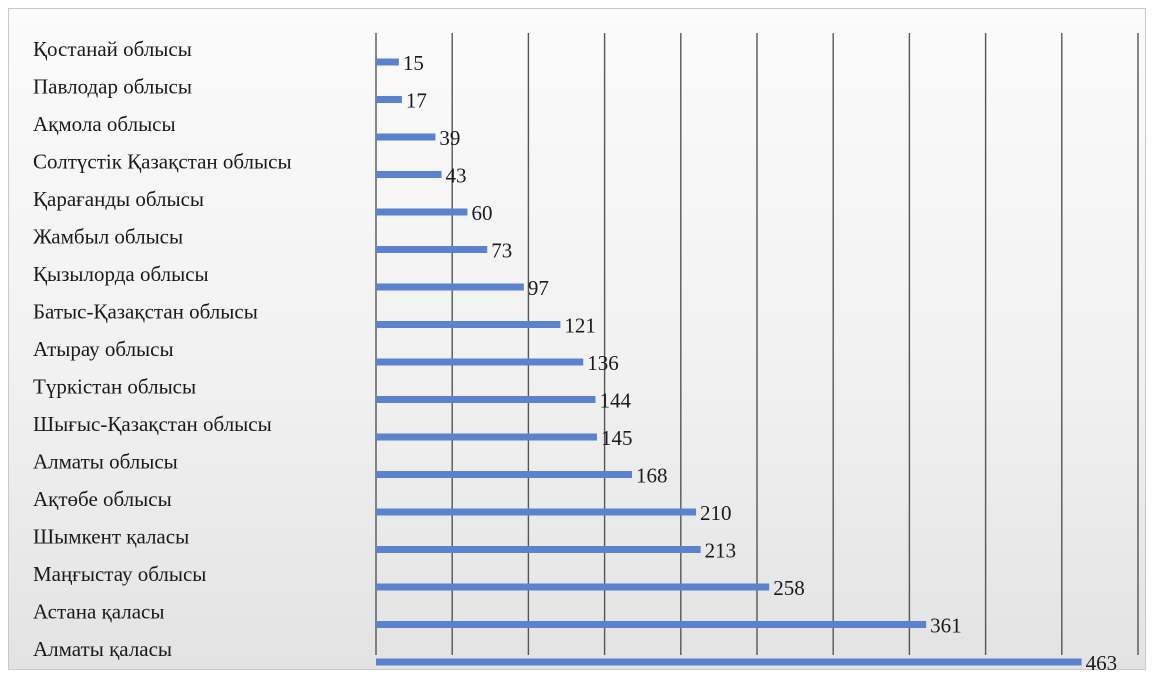 This screenshot has width=1156, height=679. What do you see at coordinates (416, 101) in the screenshot?
I see `data-label: 17` at bounding box center [416, 101].